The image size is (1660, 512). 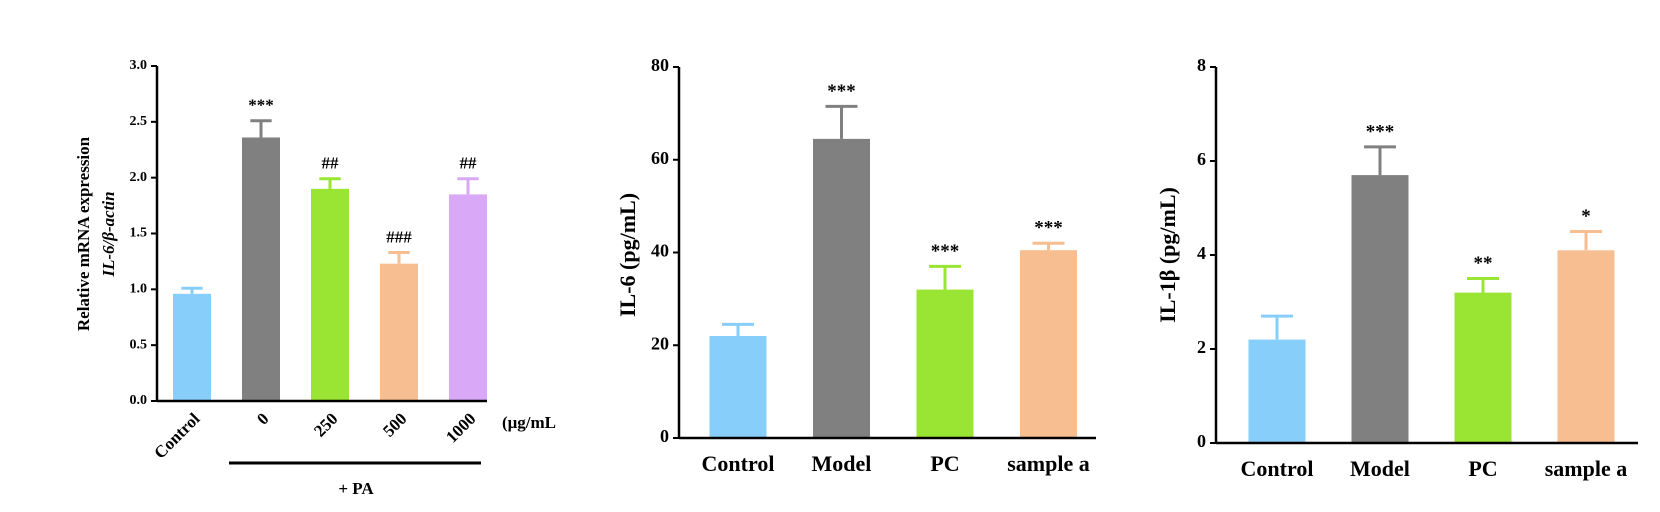 I want to click on x-tick-label: 250, so click(x=325, y=424).